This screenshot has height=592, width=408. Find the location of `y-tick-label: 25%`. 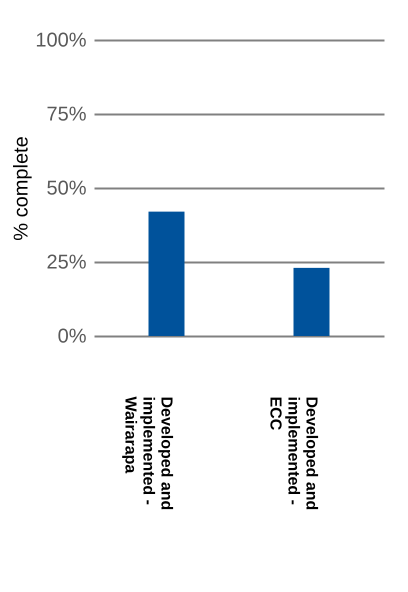

y-tick-label: 25% is located at coordinates (66, 263).